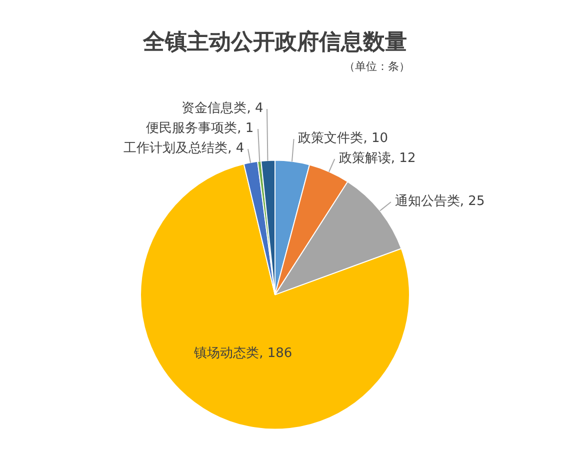 This screenshot has height=455, width=578. What do you see at coordinates (192, 128) in the screenshot?
I see `slice-label: 便民服务事项类` at bounding box center [192, 128].